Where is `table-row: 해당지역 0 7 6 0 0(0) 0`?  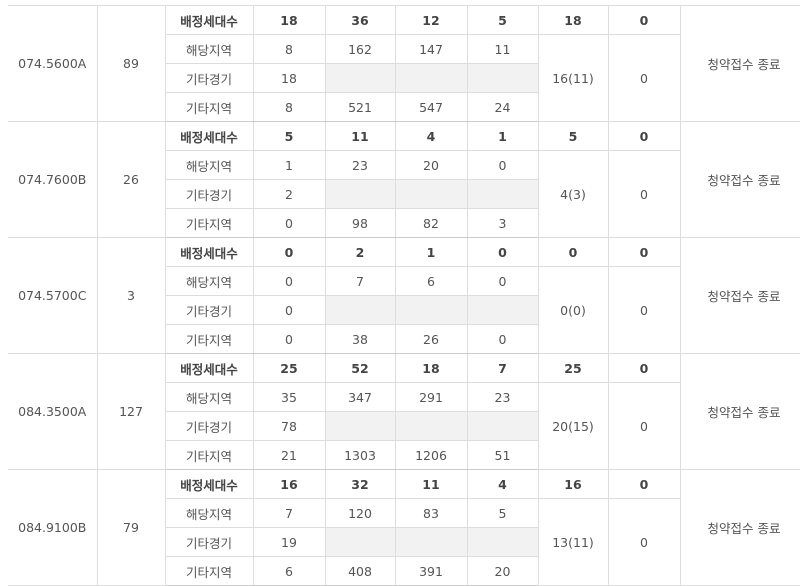 table-row: 해당지역 0 7 6 0 0(0) 0 is located at coordinates (404, 310).